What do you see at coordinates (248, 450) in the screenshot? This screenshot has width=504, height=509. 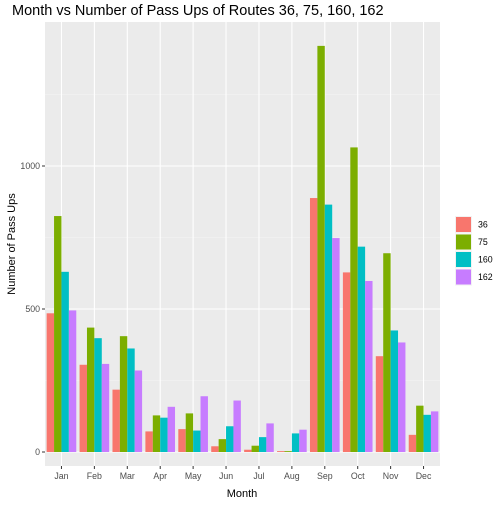 I see `bar-36-jul` at bounding box center [248, 450].